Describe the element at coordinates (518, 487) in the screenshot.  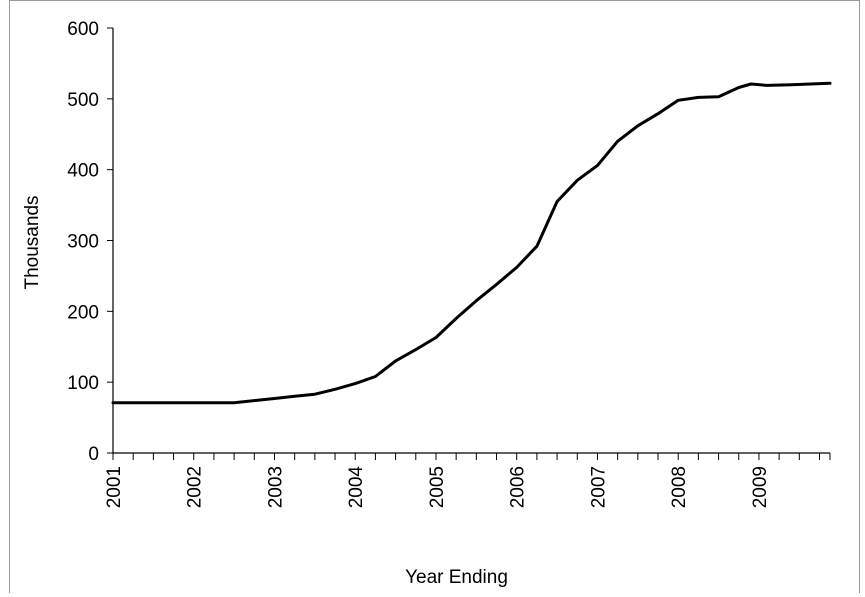
I see `x-tick-label: 2006` at that location.